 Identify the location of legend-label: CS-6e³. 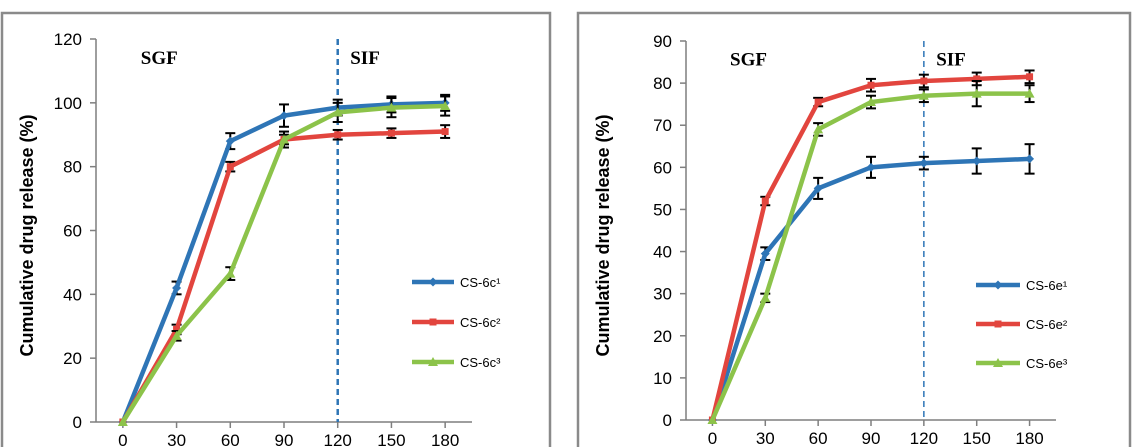
(1047, 363).